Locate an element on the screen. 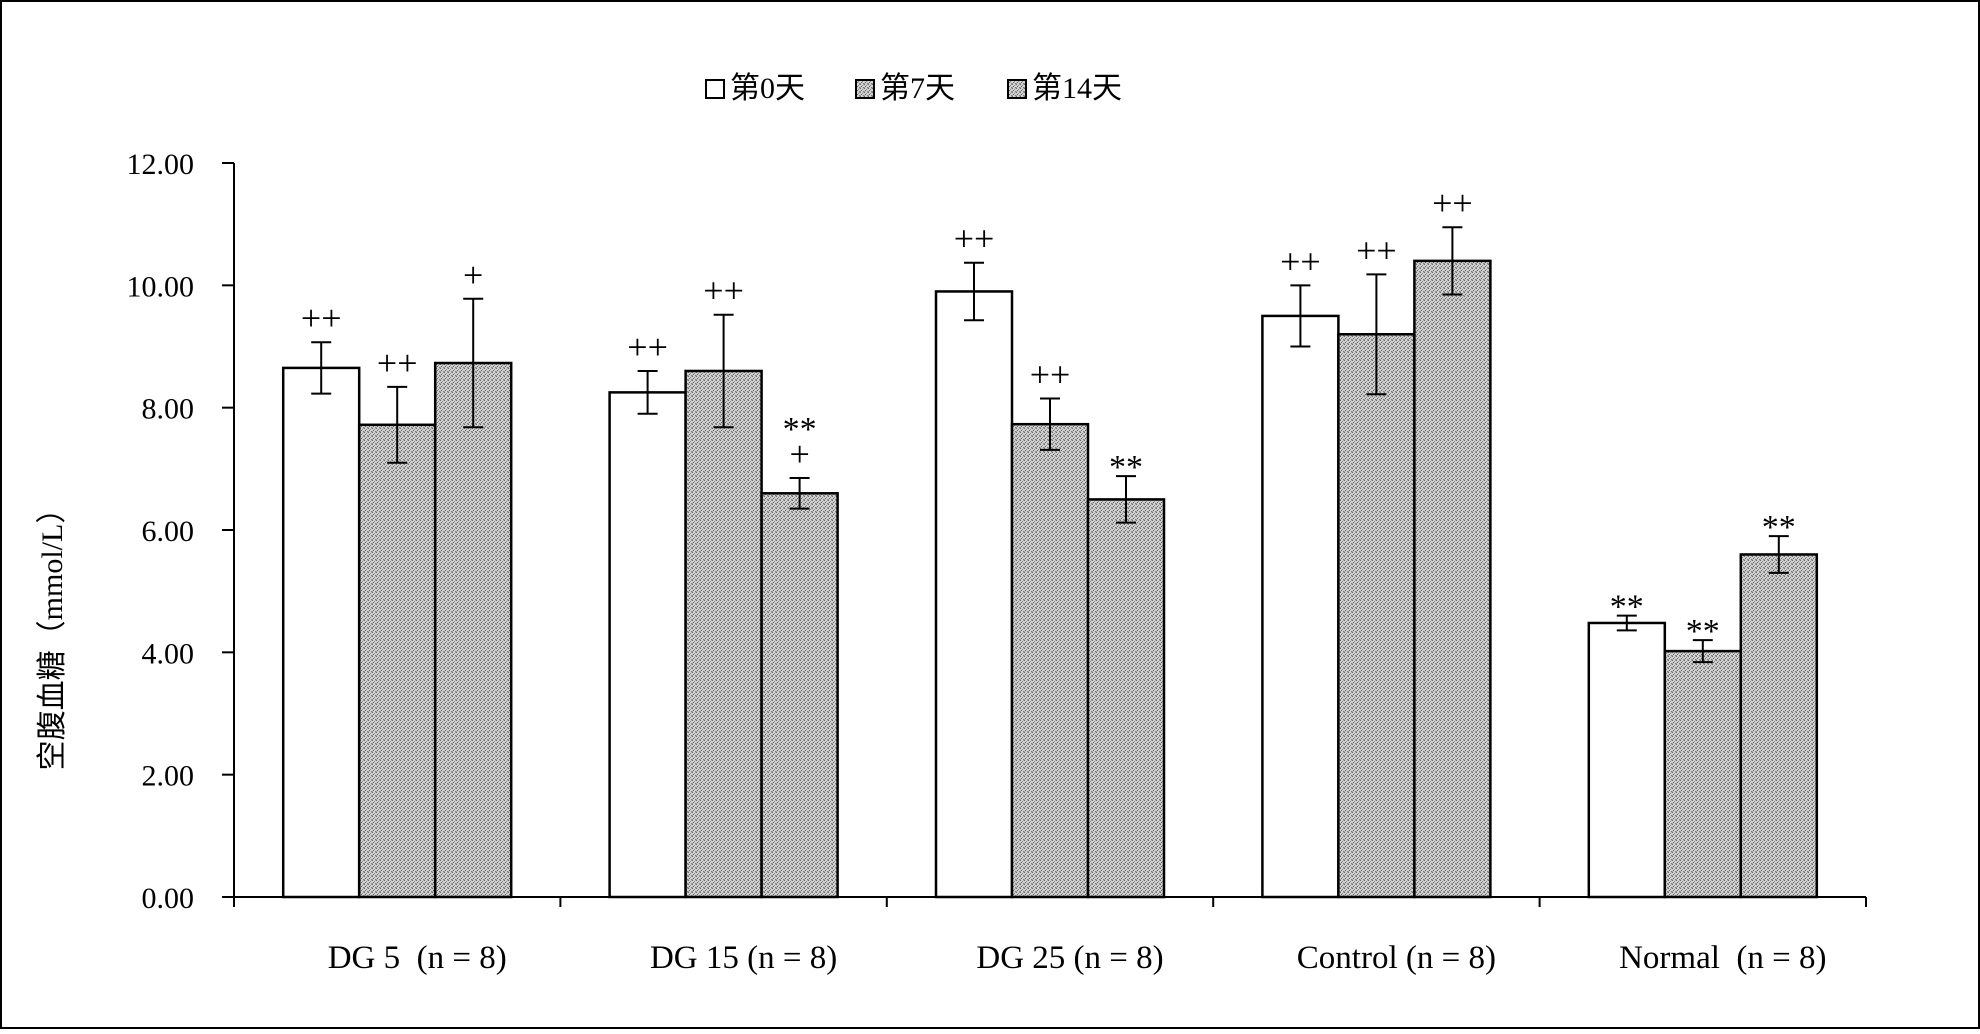  y-tick-label: 2.00 is located at coordinates (168, 776).